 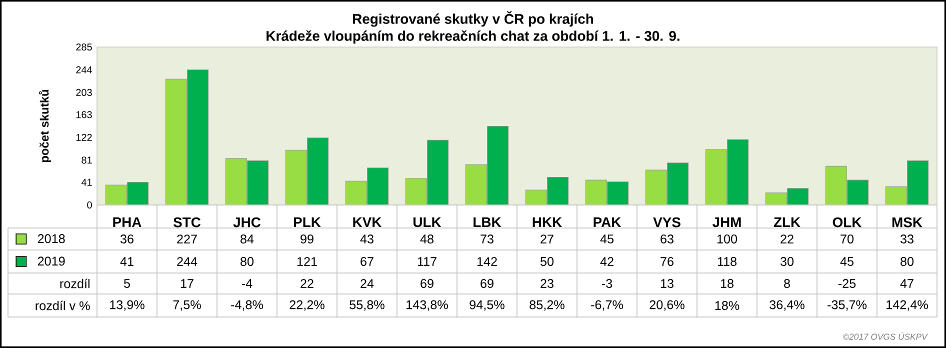 What do you see at coordinates (473, 37) in the screenshot?
I see `chart-subtitle: Krádeže vloupáním do rekreačních chat za období 1. 1. - 30. 9.` at bounding box center [473, 37].